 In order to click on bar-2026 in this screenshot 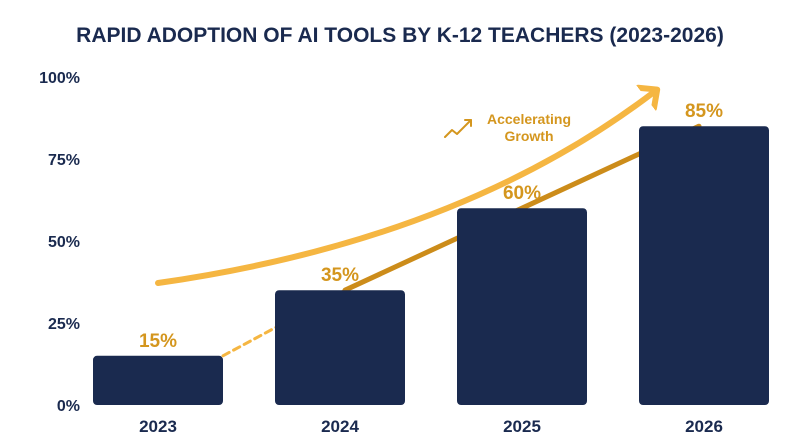, I will do `click(704, 265)`.